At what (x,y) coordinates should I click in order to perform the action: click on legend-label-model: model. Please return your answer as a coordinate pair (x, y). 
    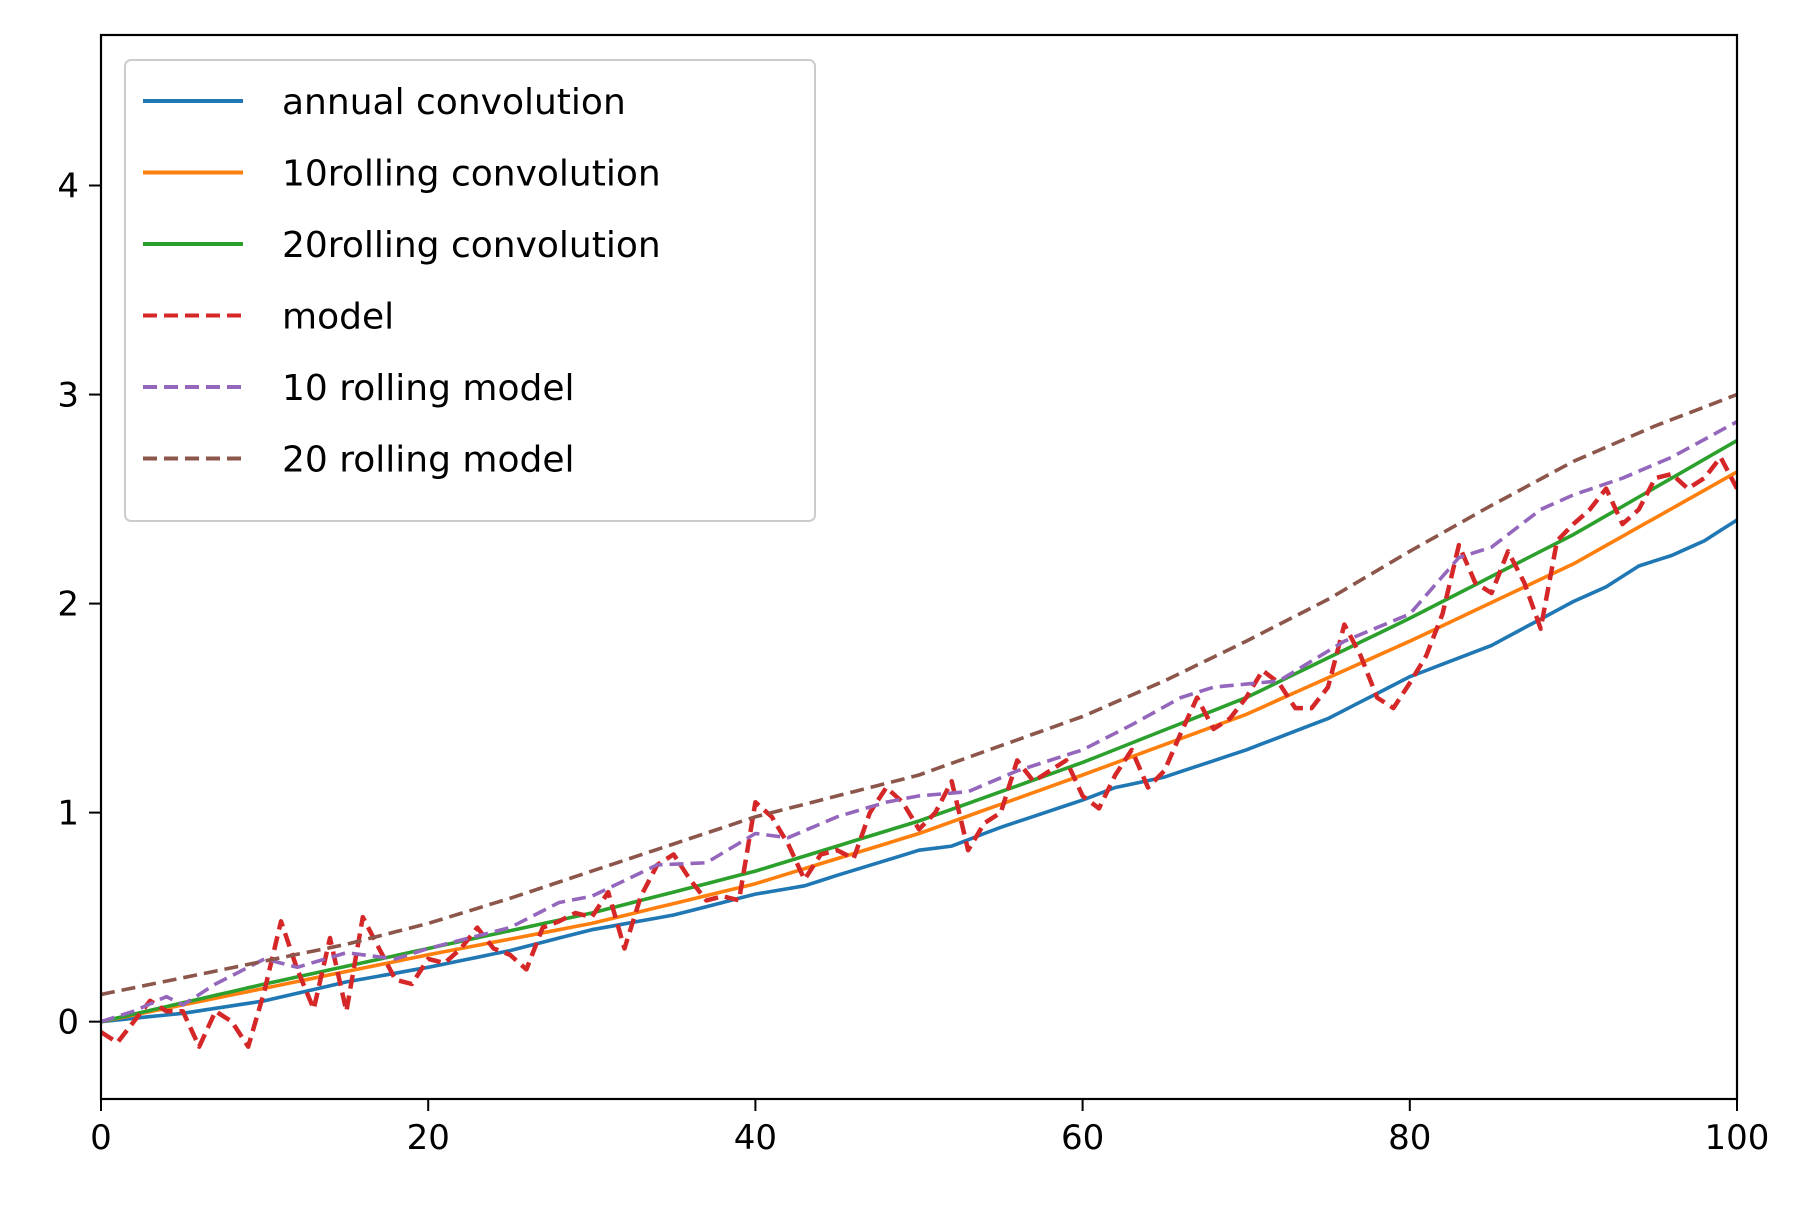
    Looking at the image, I should click on (338, 317).